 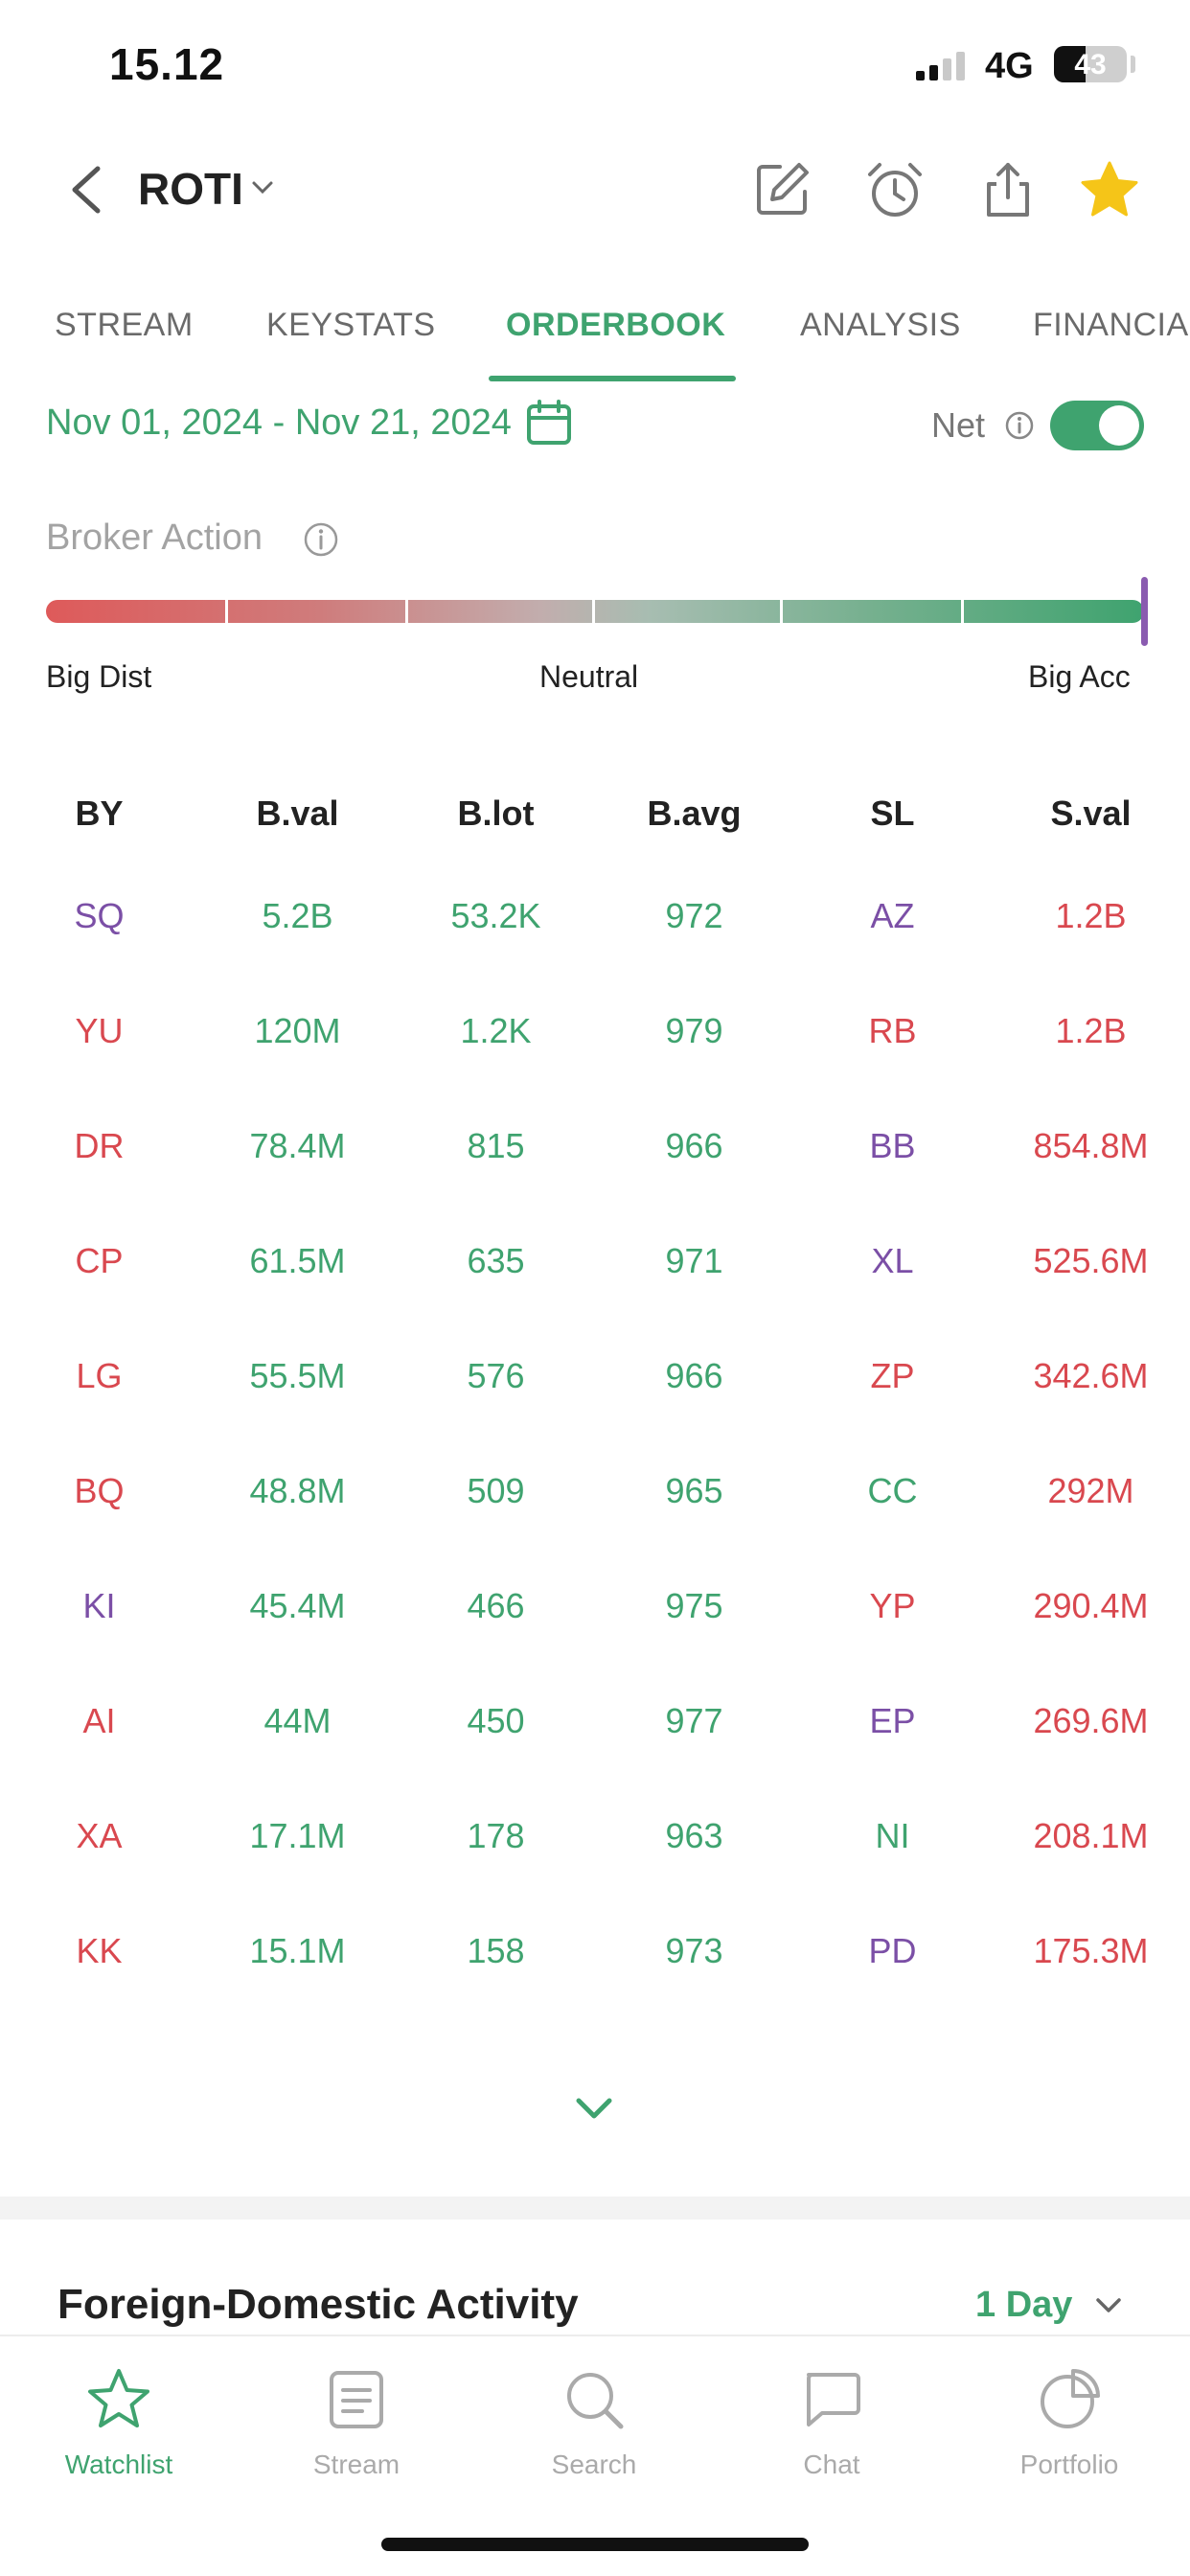 I want to click on bottom-navigation: Watchlist Stream Search Chat Portfolio, so click(x=595, y=2455).